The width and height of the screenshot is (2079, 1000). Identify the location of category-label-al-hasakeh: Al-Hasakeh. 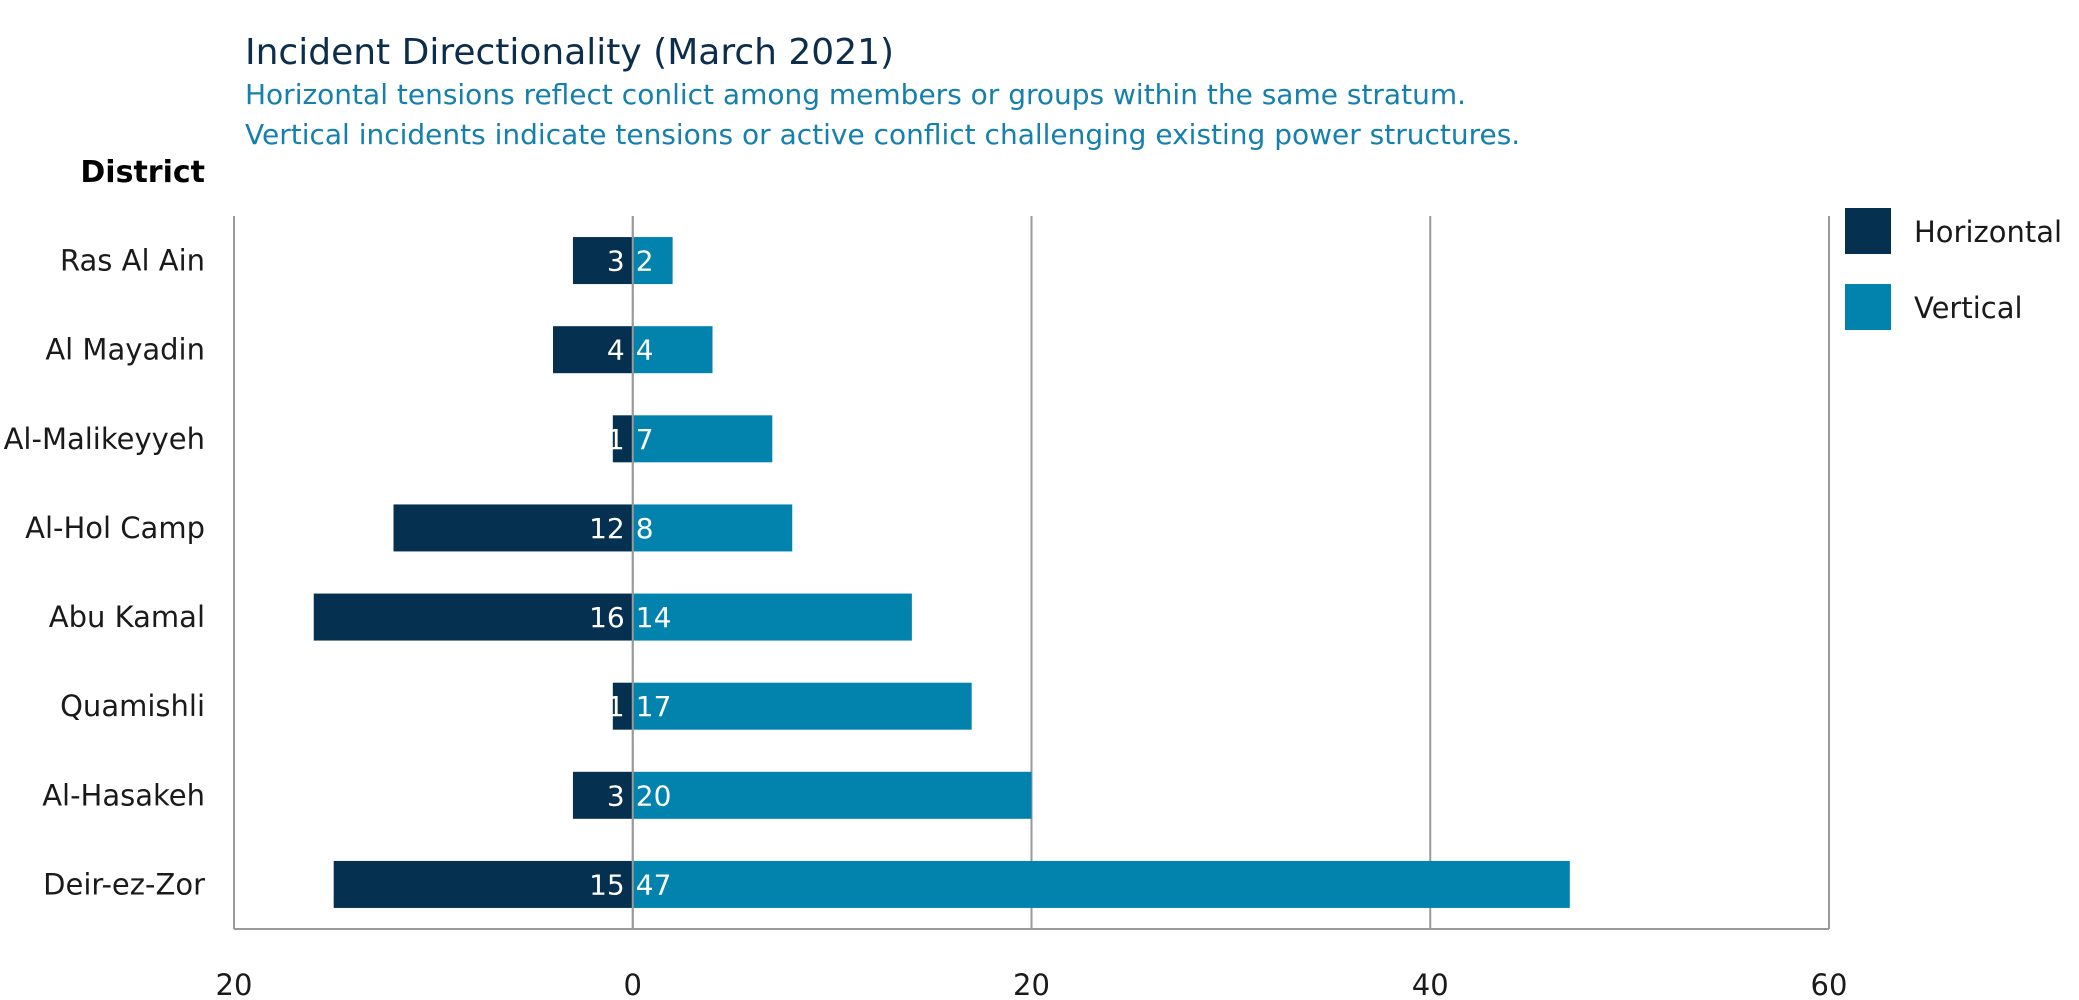
(123, 795).